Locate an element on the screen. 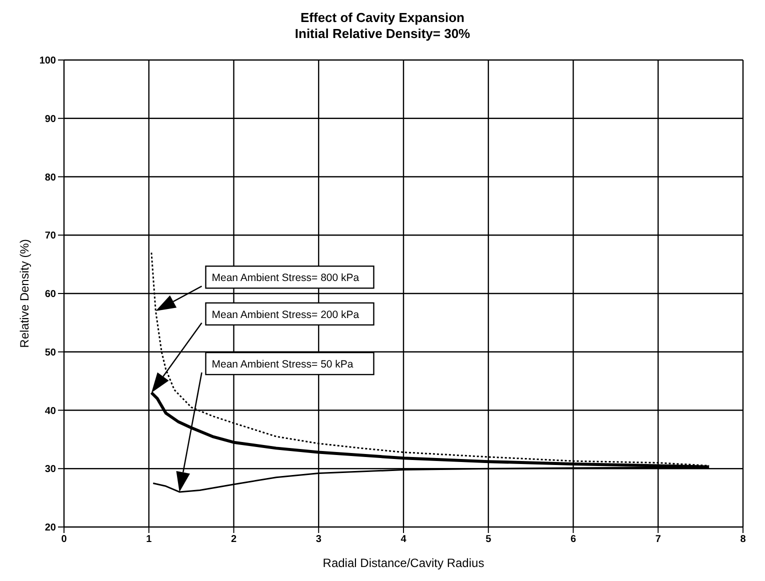 The width and height of the screenshot is (765, 581). y-tick-label: 100 is located at coordinates (47, 61).